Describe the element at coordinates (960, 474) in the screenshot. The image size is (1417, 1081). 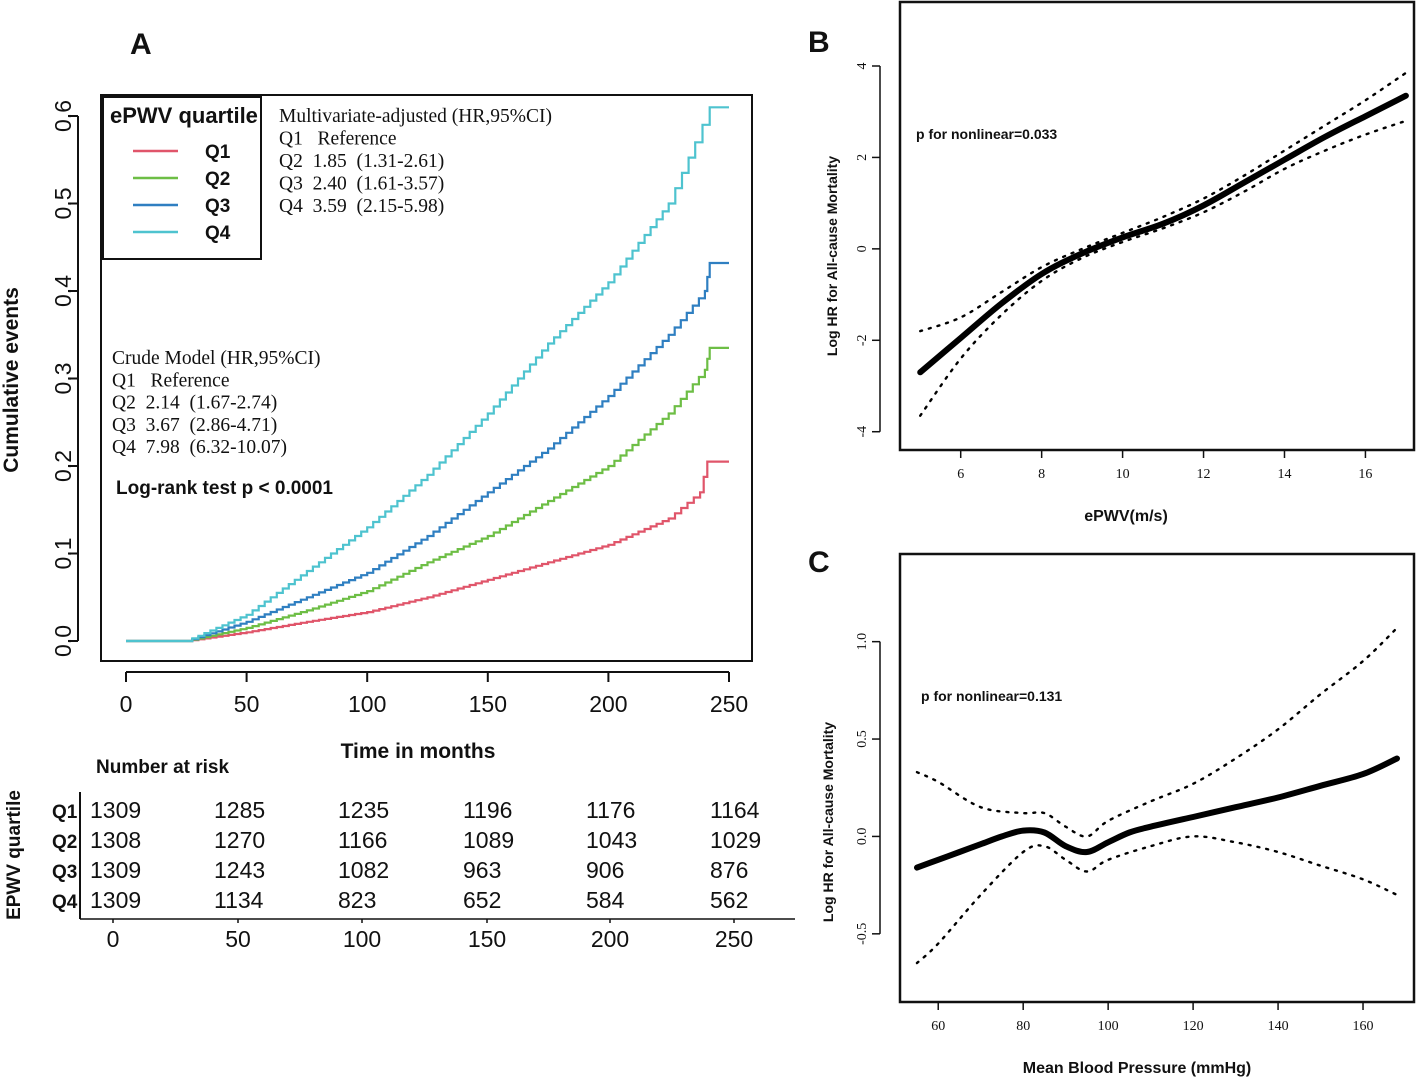
I see `x-tick-label: 6` at that location.